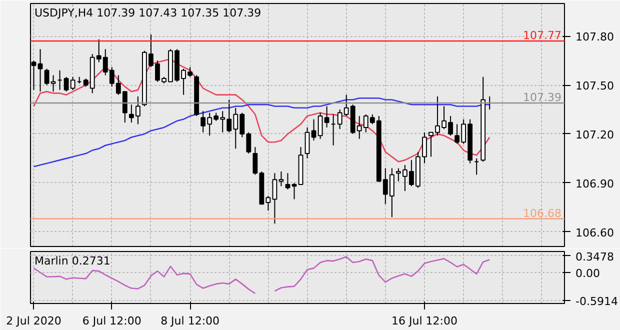 The width and height of the screenshot is (620, 330). I want to click on y-tick-label: -0.5914, so click(597, 301).